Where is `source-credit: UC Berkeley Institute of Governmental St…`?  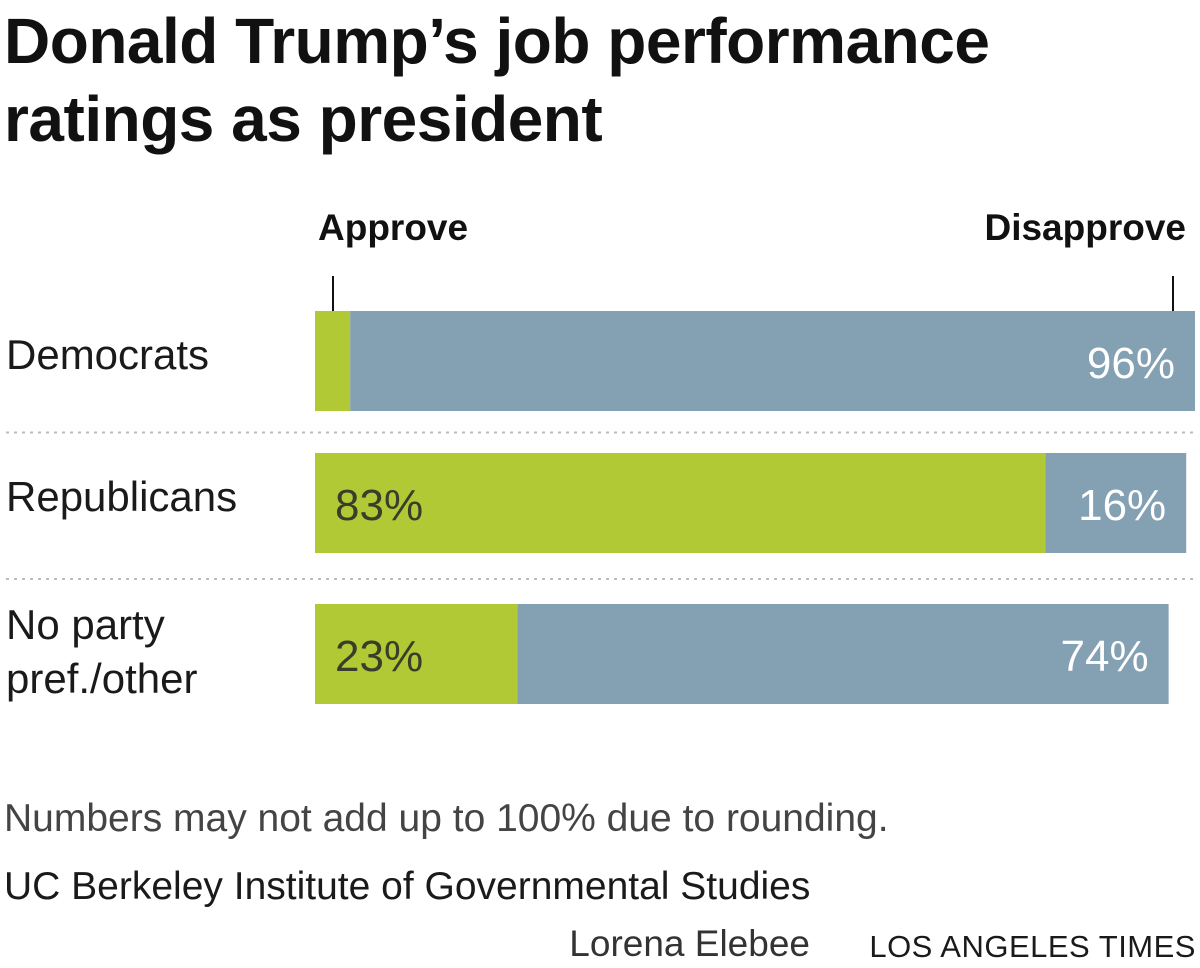 source-credit: UC Berkeley Institute of Governmental St… is located at coordinates (407, 886).